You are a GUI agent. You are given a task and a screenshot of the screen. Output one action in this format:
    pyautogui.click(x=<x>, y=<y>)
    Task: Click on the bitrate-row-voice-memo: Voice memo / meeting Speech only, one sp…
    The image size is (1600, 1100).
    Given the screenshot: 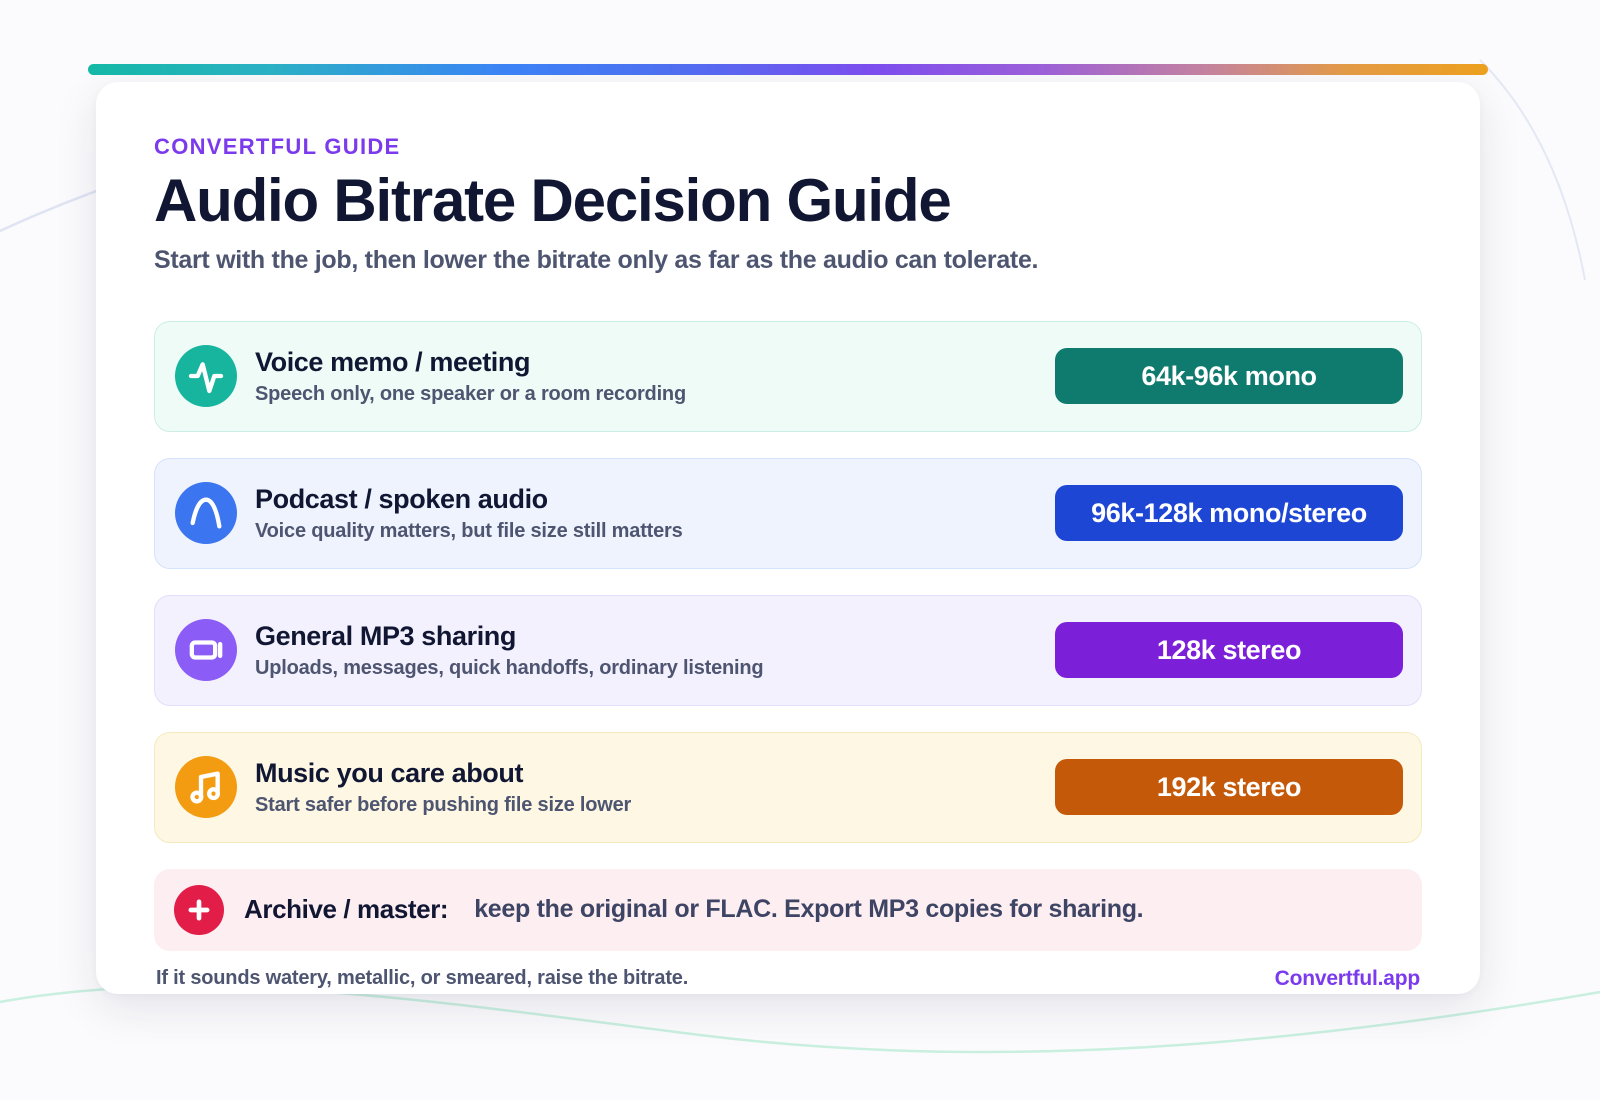 What is the action you would take?
    pyautogui.click(x=788, y=376)
    